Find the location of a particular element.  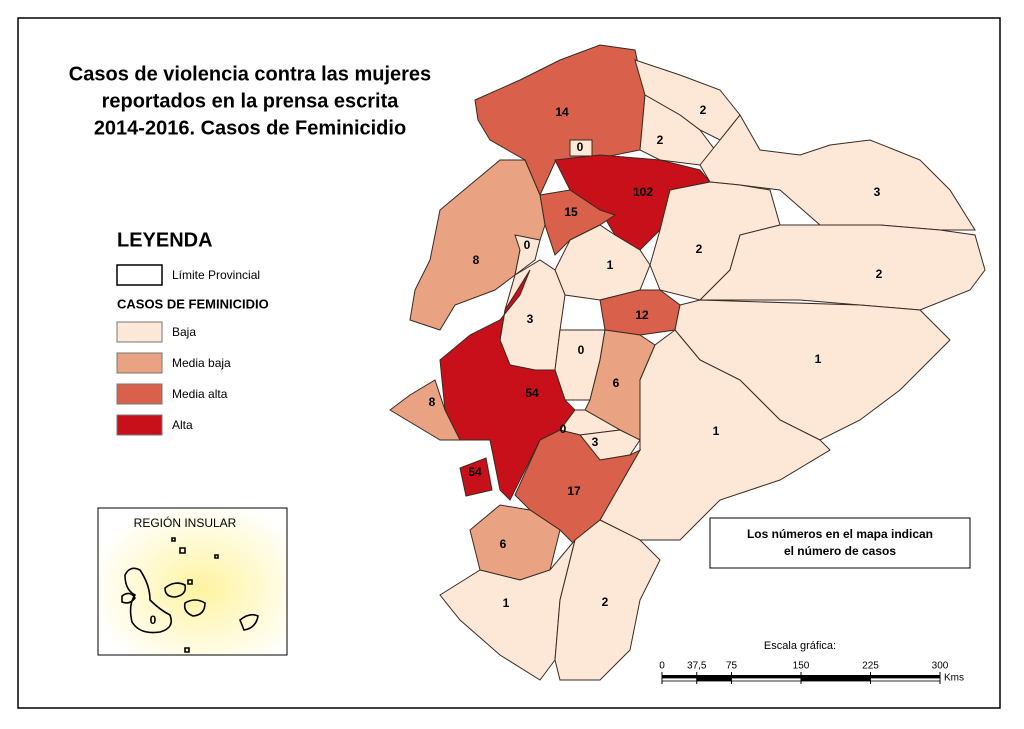

scale-unit: Kms is located at coordinates (954, 678).